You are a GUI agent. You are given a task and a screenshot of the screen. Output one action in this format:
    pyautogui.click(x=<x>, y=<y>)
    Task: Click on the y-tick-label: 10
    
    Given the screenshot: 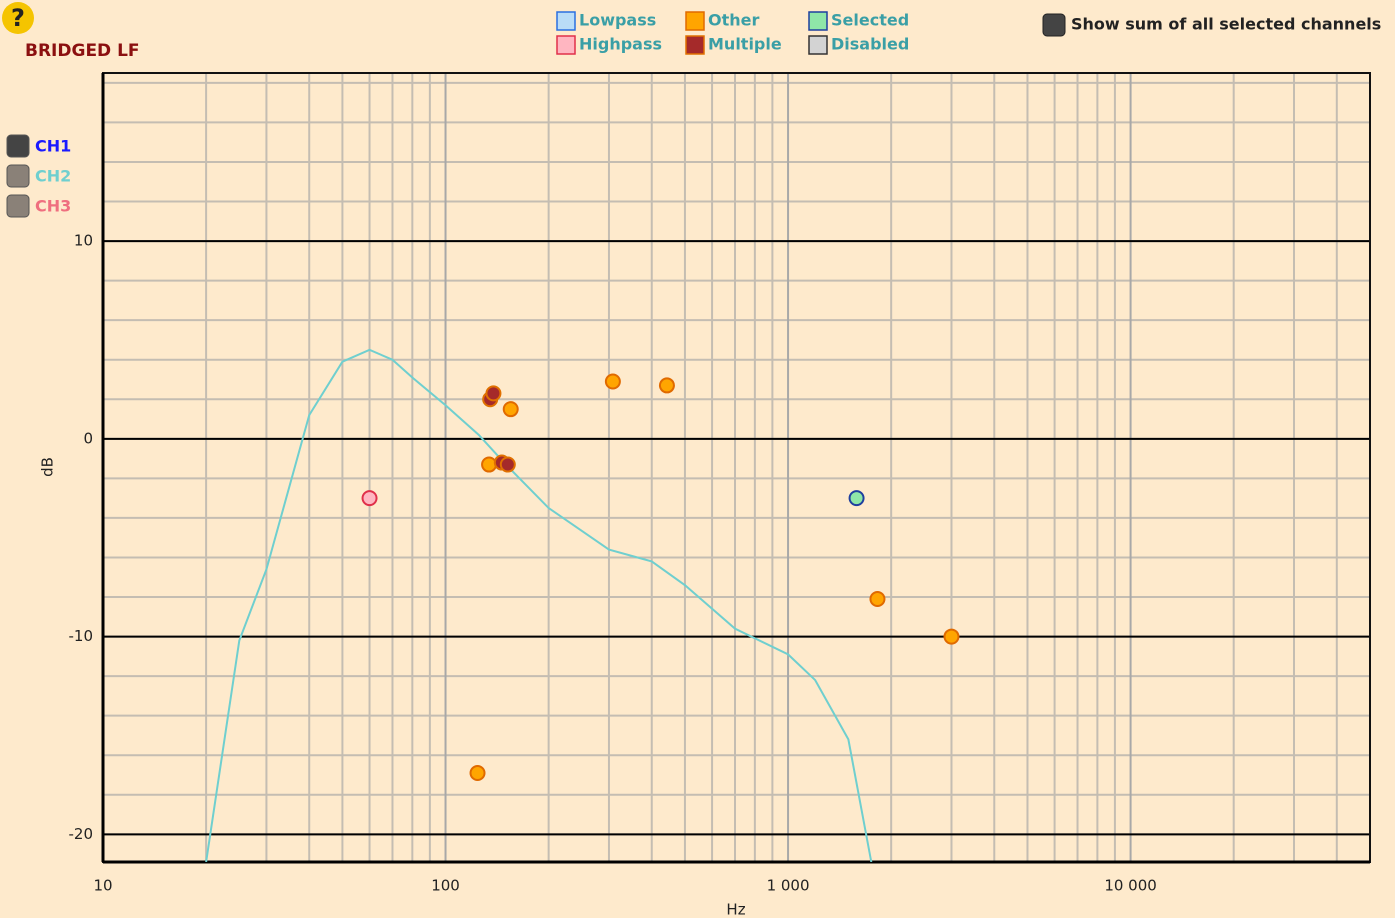 What is the action you would take?
    pyautogui.click(x=83, y=241)
    